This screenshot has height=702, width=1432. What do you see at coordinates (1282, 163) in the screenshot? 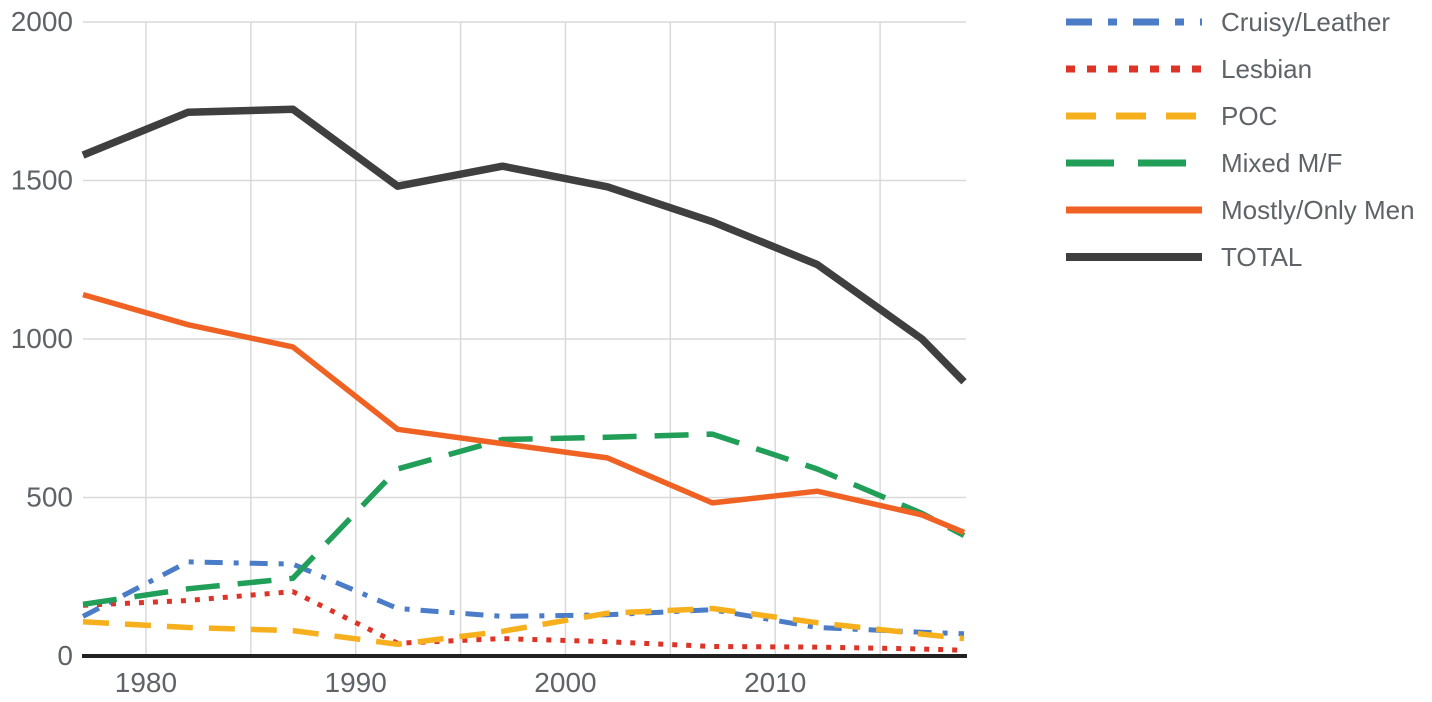
I see `legend-label: Mixed M/F` at bounding box center [1282, 163].